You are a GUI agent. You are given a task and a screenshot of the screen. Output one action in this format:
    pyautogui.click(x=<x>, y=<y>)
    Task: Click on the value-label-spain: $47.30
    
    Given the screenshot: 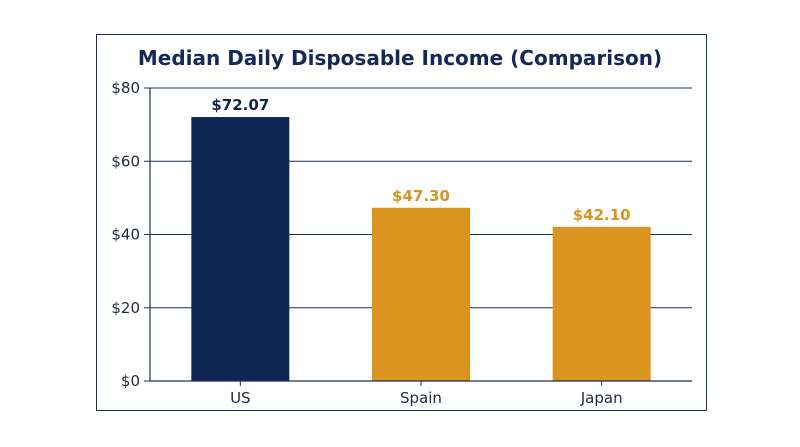 What is the action you would take?
    pyautogui.click(x=421, y=196)
    